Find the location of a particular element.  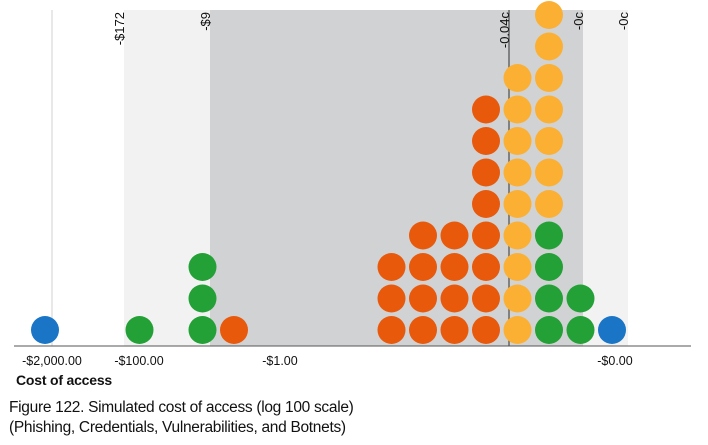

x-tick-label: -$0.00 is located at coordinates (614, 361).